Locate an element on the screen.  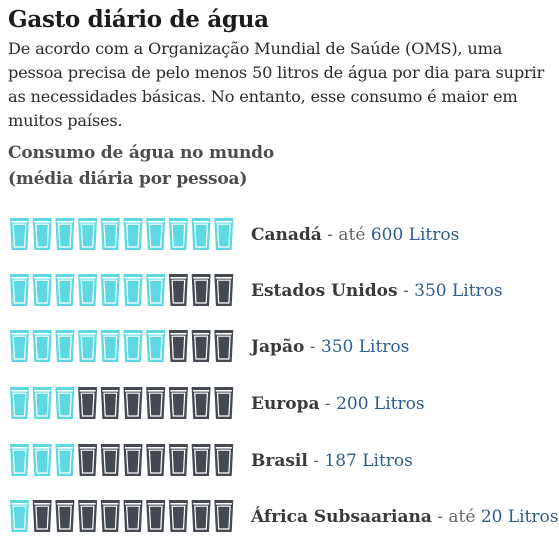
row-label: Brasil - 187 Litros is located at coordinates (332, 461).